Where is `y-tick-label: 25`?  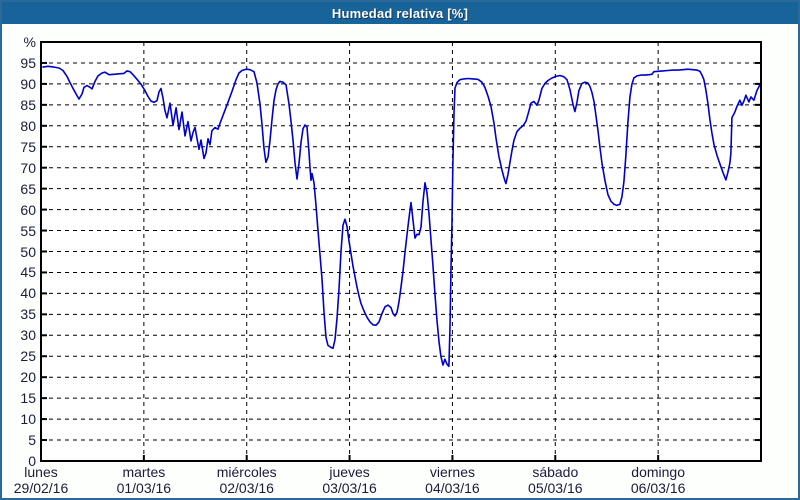 y-tick-label: 25 is located at coordinates (28, 356).